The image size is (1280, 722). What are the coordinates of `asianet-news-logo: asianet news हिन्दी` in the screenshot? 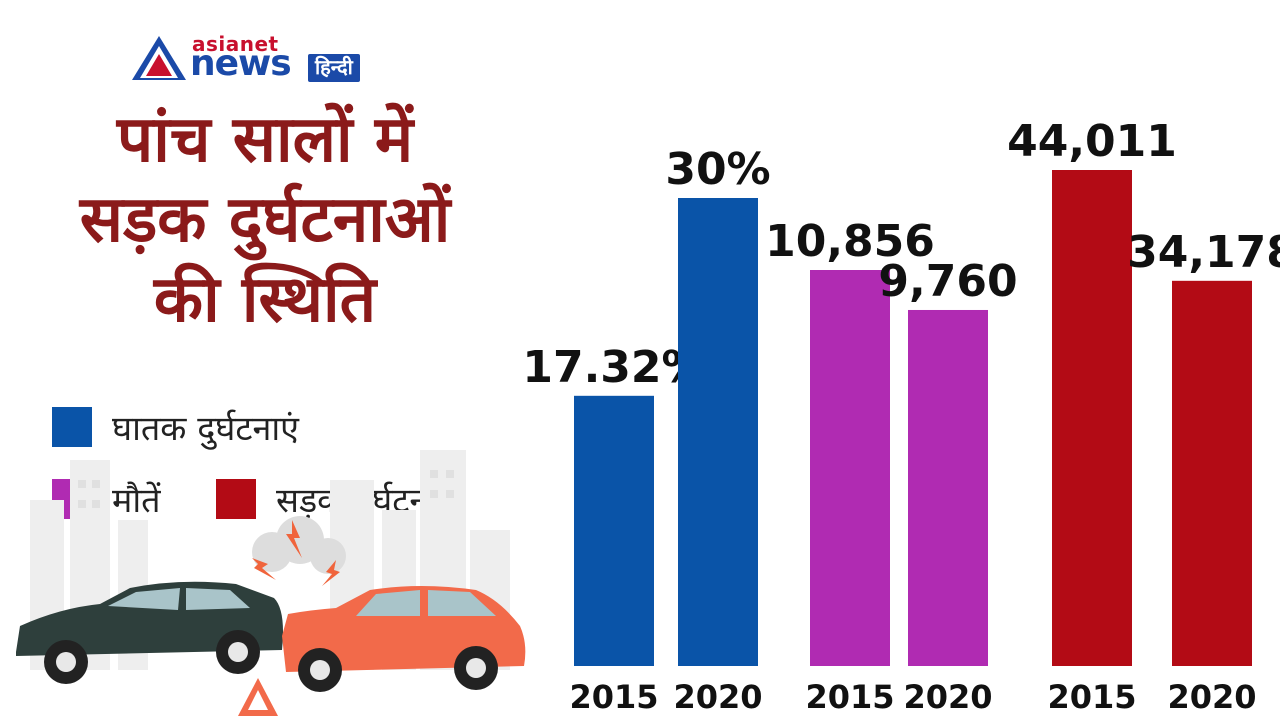 It's located at (260, 59).